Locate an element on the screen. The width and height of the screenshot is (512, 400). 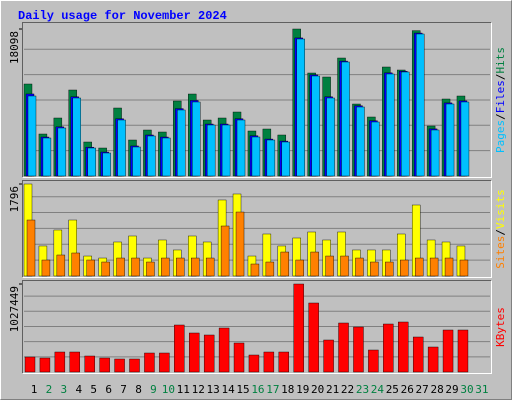
x-tick-label: 1 is located at coordinates (34, 389).